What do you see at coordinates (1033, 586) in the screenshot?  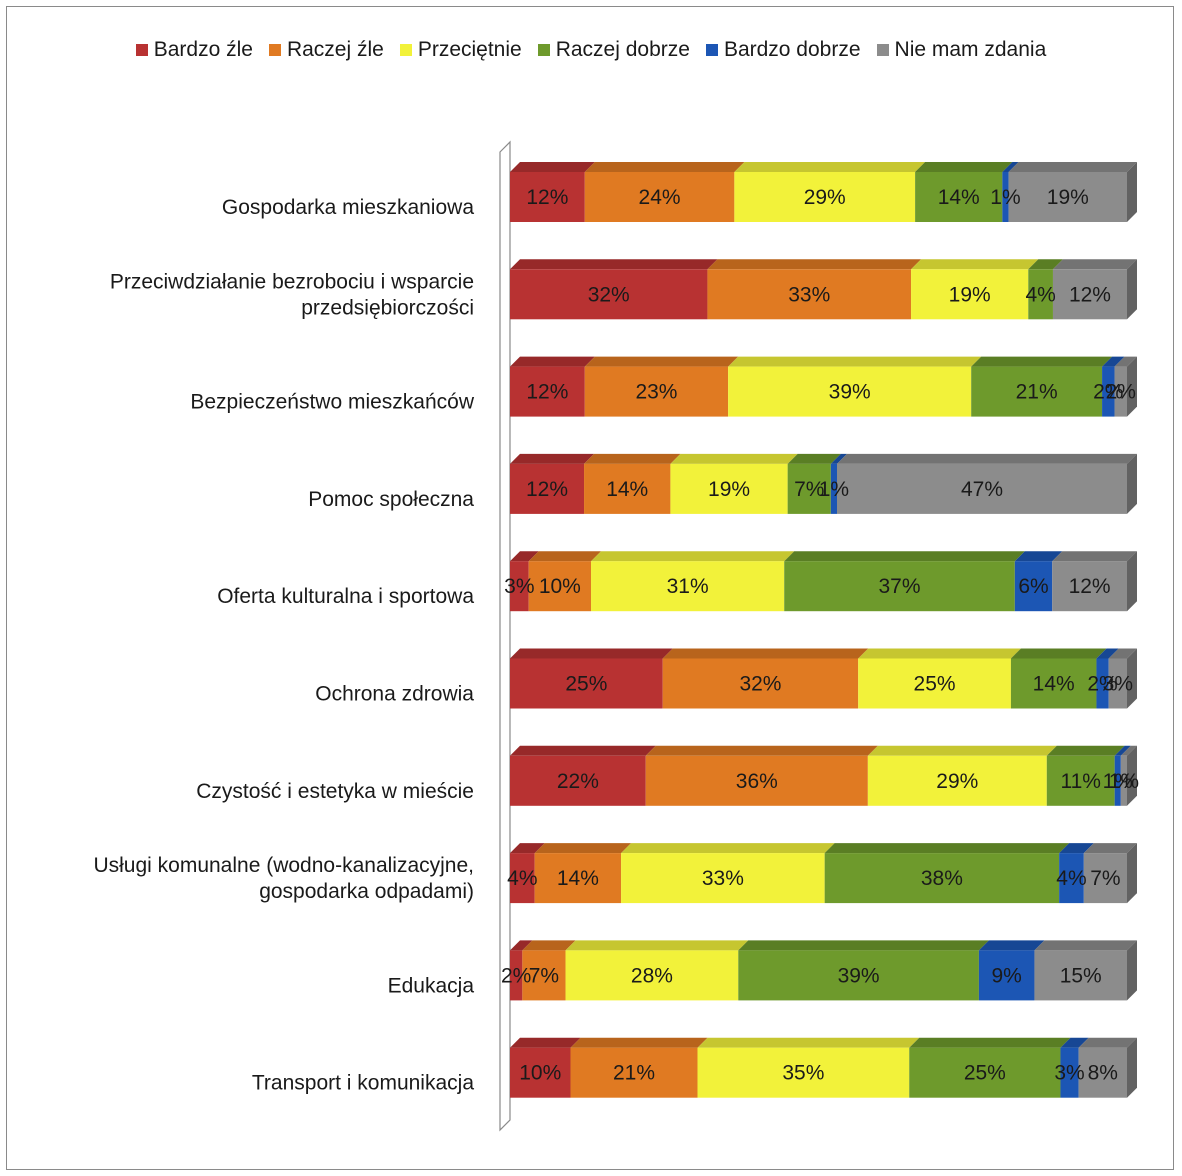 I see `data-label-4-4: 6%` at bounding box center [1033, 586].